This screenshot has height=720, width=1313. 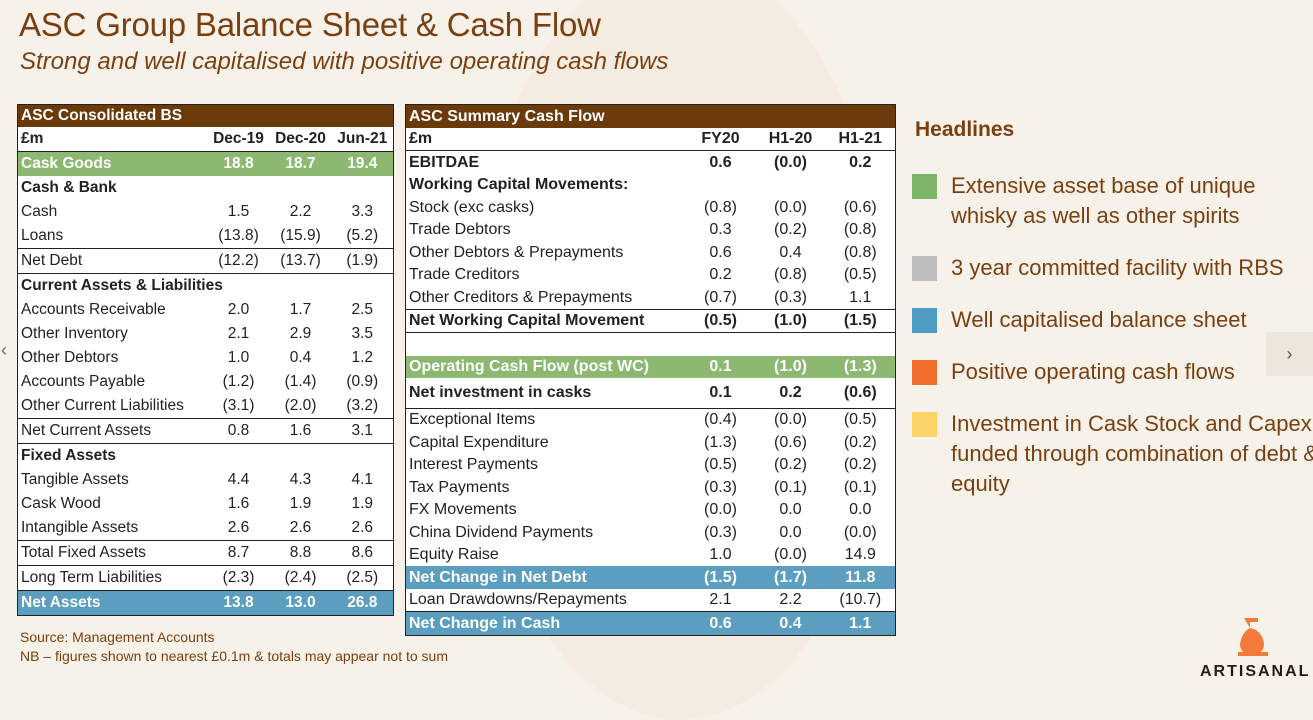 What do you see at coordinates (651, 510) in the screenshot?
I see `row-fx-movements: FX Movements (0.0) 0.0 0.0` at bounding box center [651, 510].